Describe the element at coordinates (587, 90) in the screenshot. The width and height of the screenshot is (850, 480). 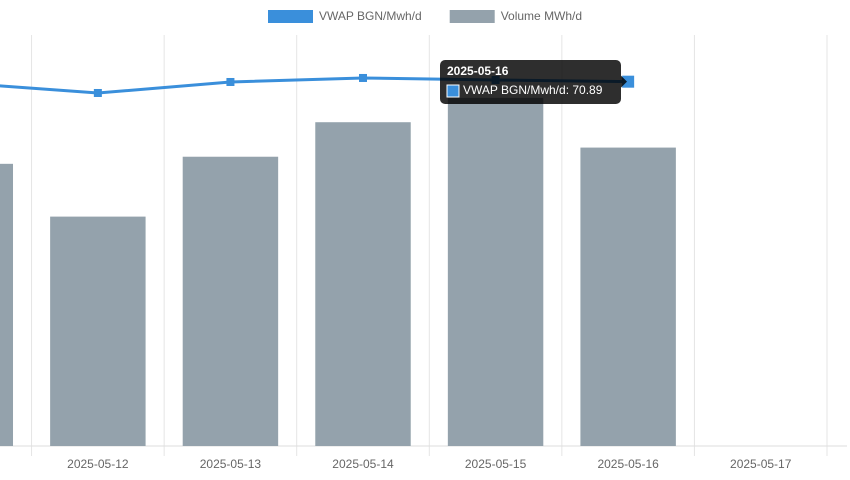
I see `tooltip-value: 70.89` at that location.